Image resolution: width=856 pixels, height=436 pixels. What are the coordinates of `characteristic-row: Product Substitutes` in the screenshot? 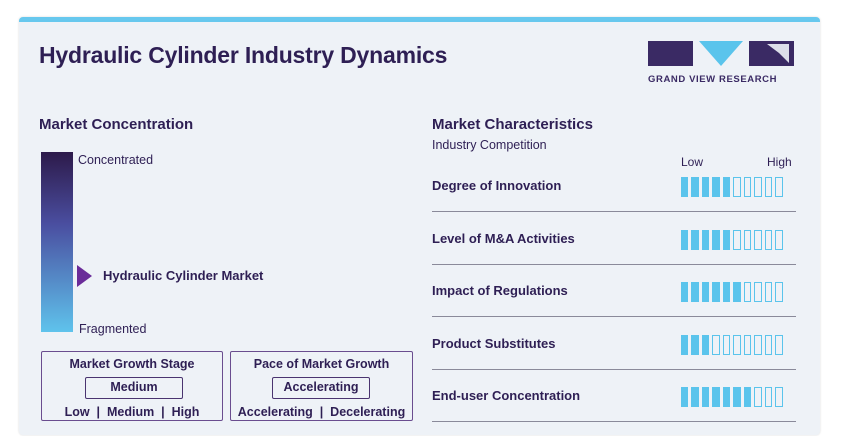 It's located at (614, 344).